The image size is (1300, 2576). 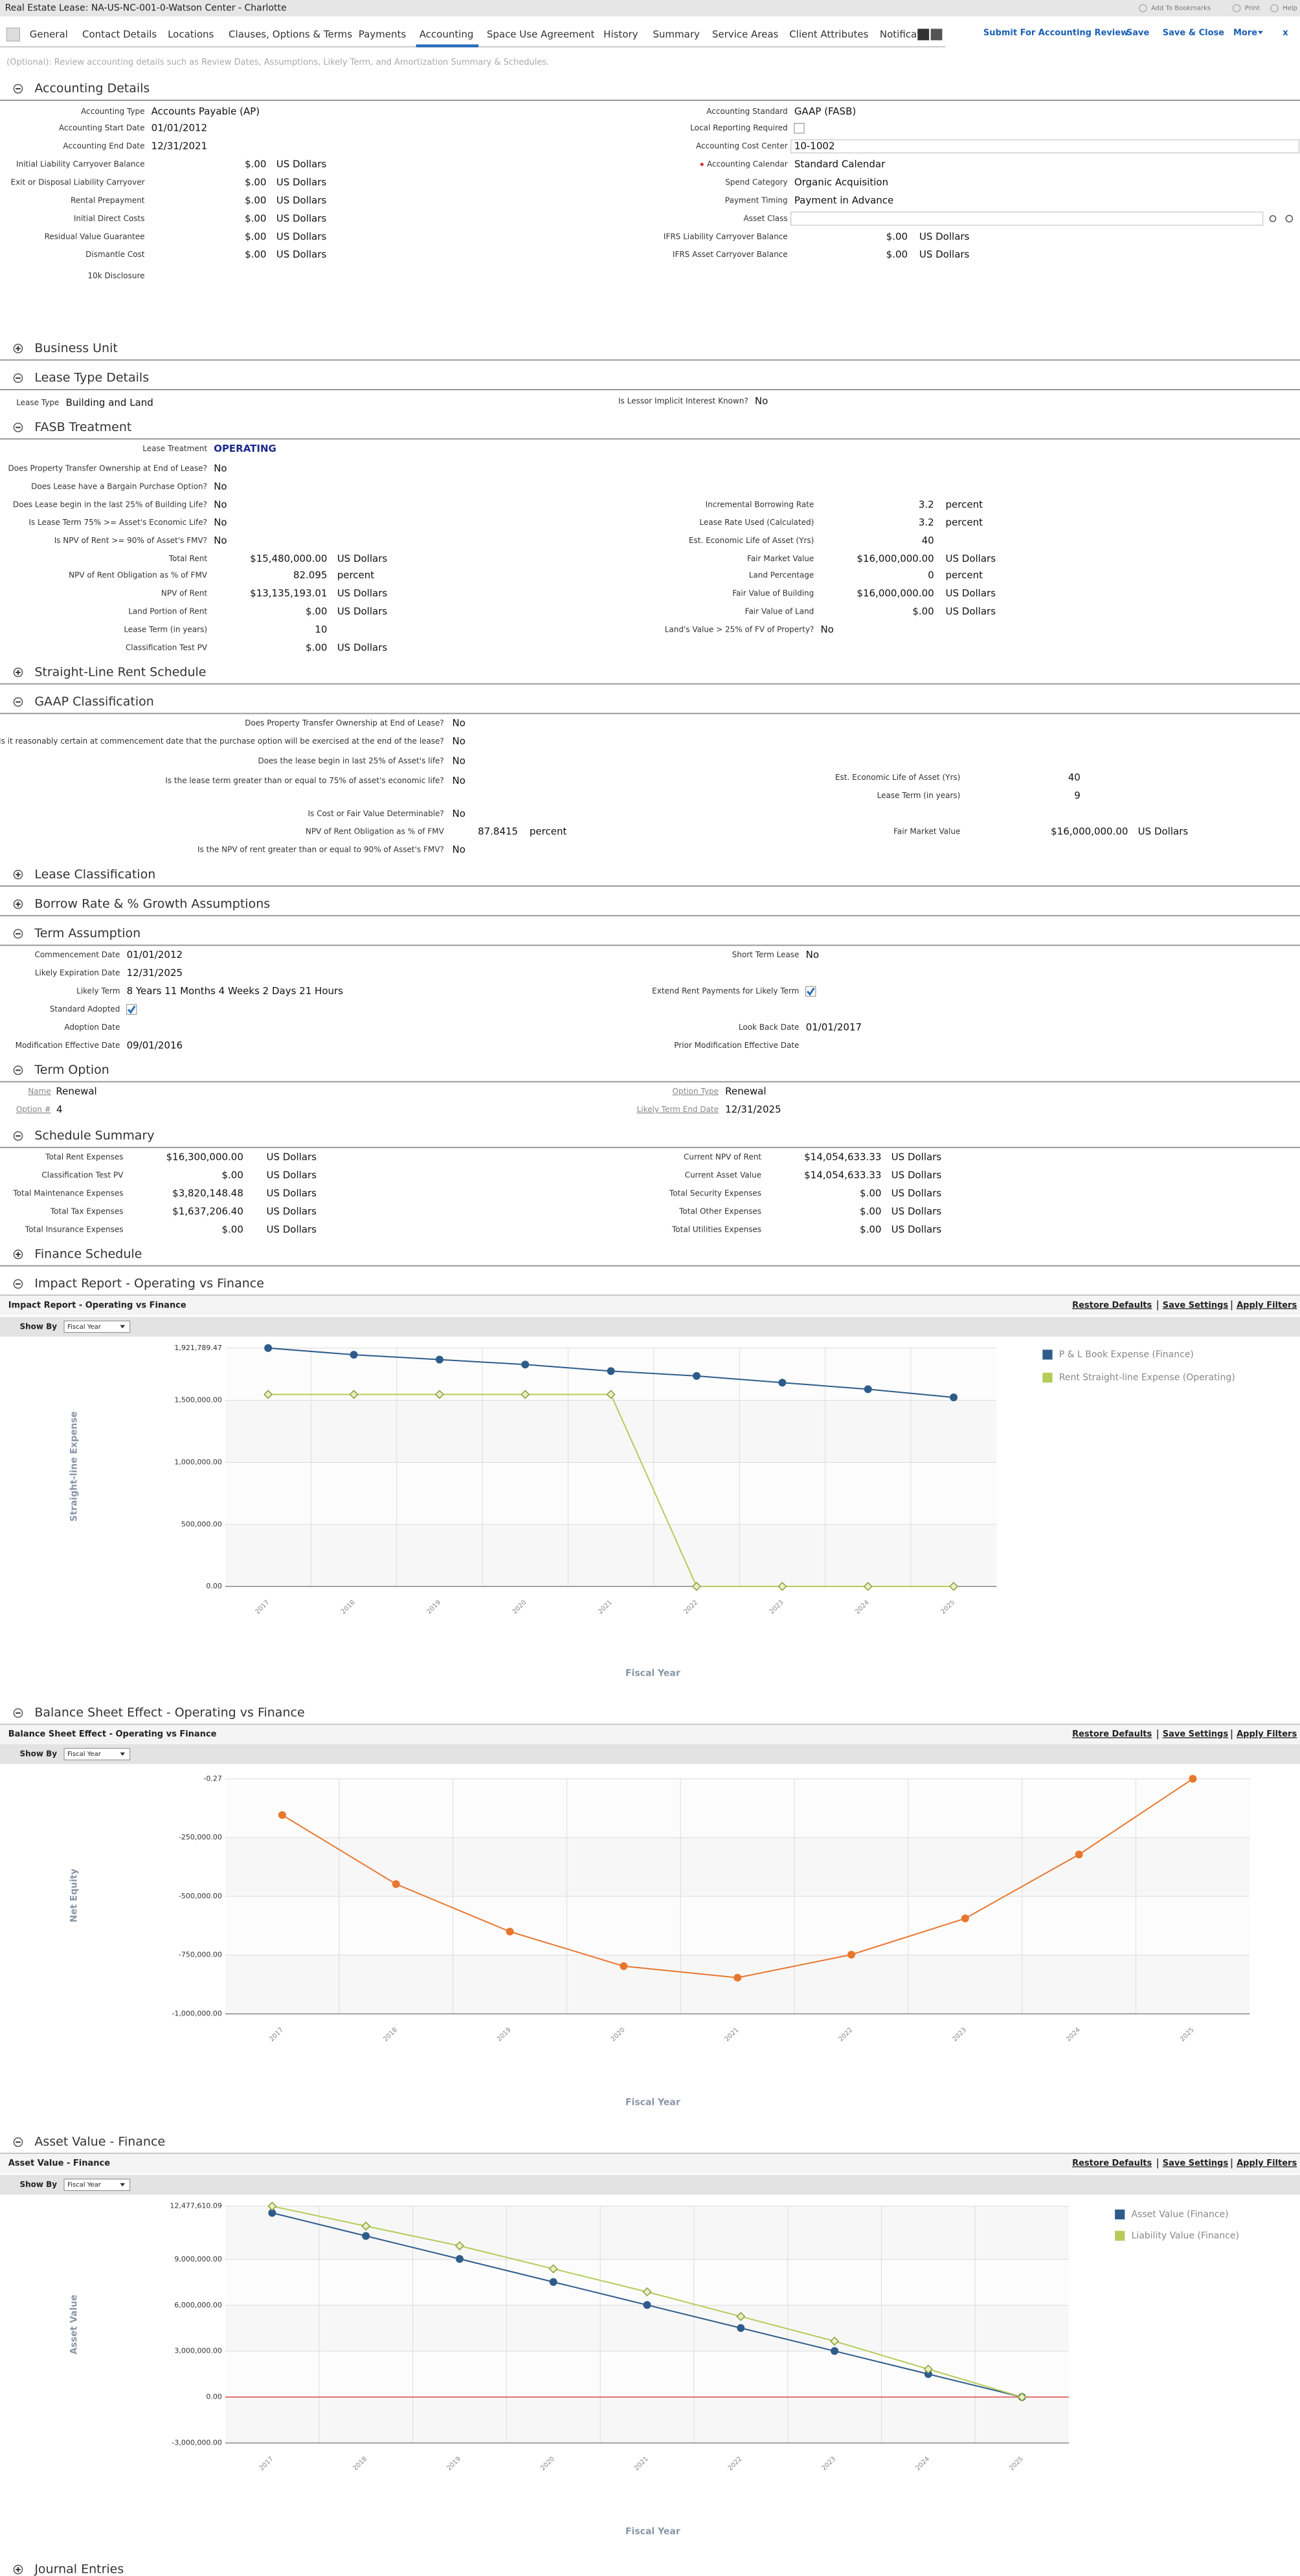 What do you see at coordinates (1245, 33) in the screenshot?
I see `action-link: More` at bounding box center [1245, 33].